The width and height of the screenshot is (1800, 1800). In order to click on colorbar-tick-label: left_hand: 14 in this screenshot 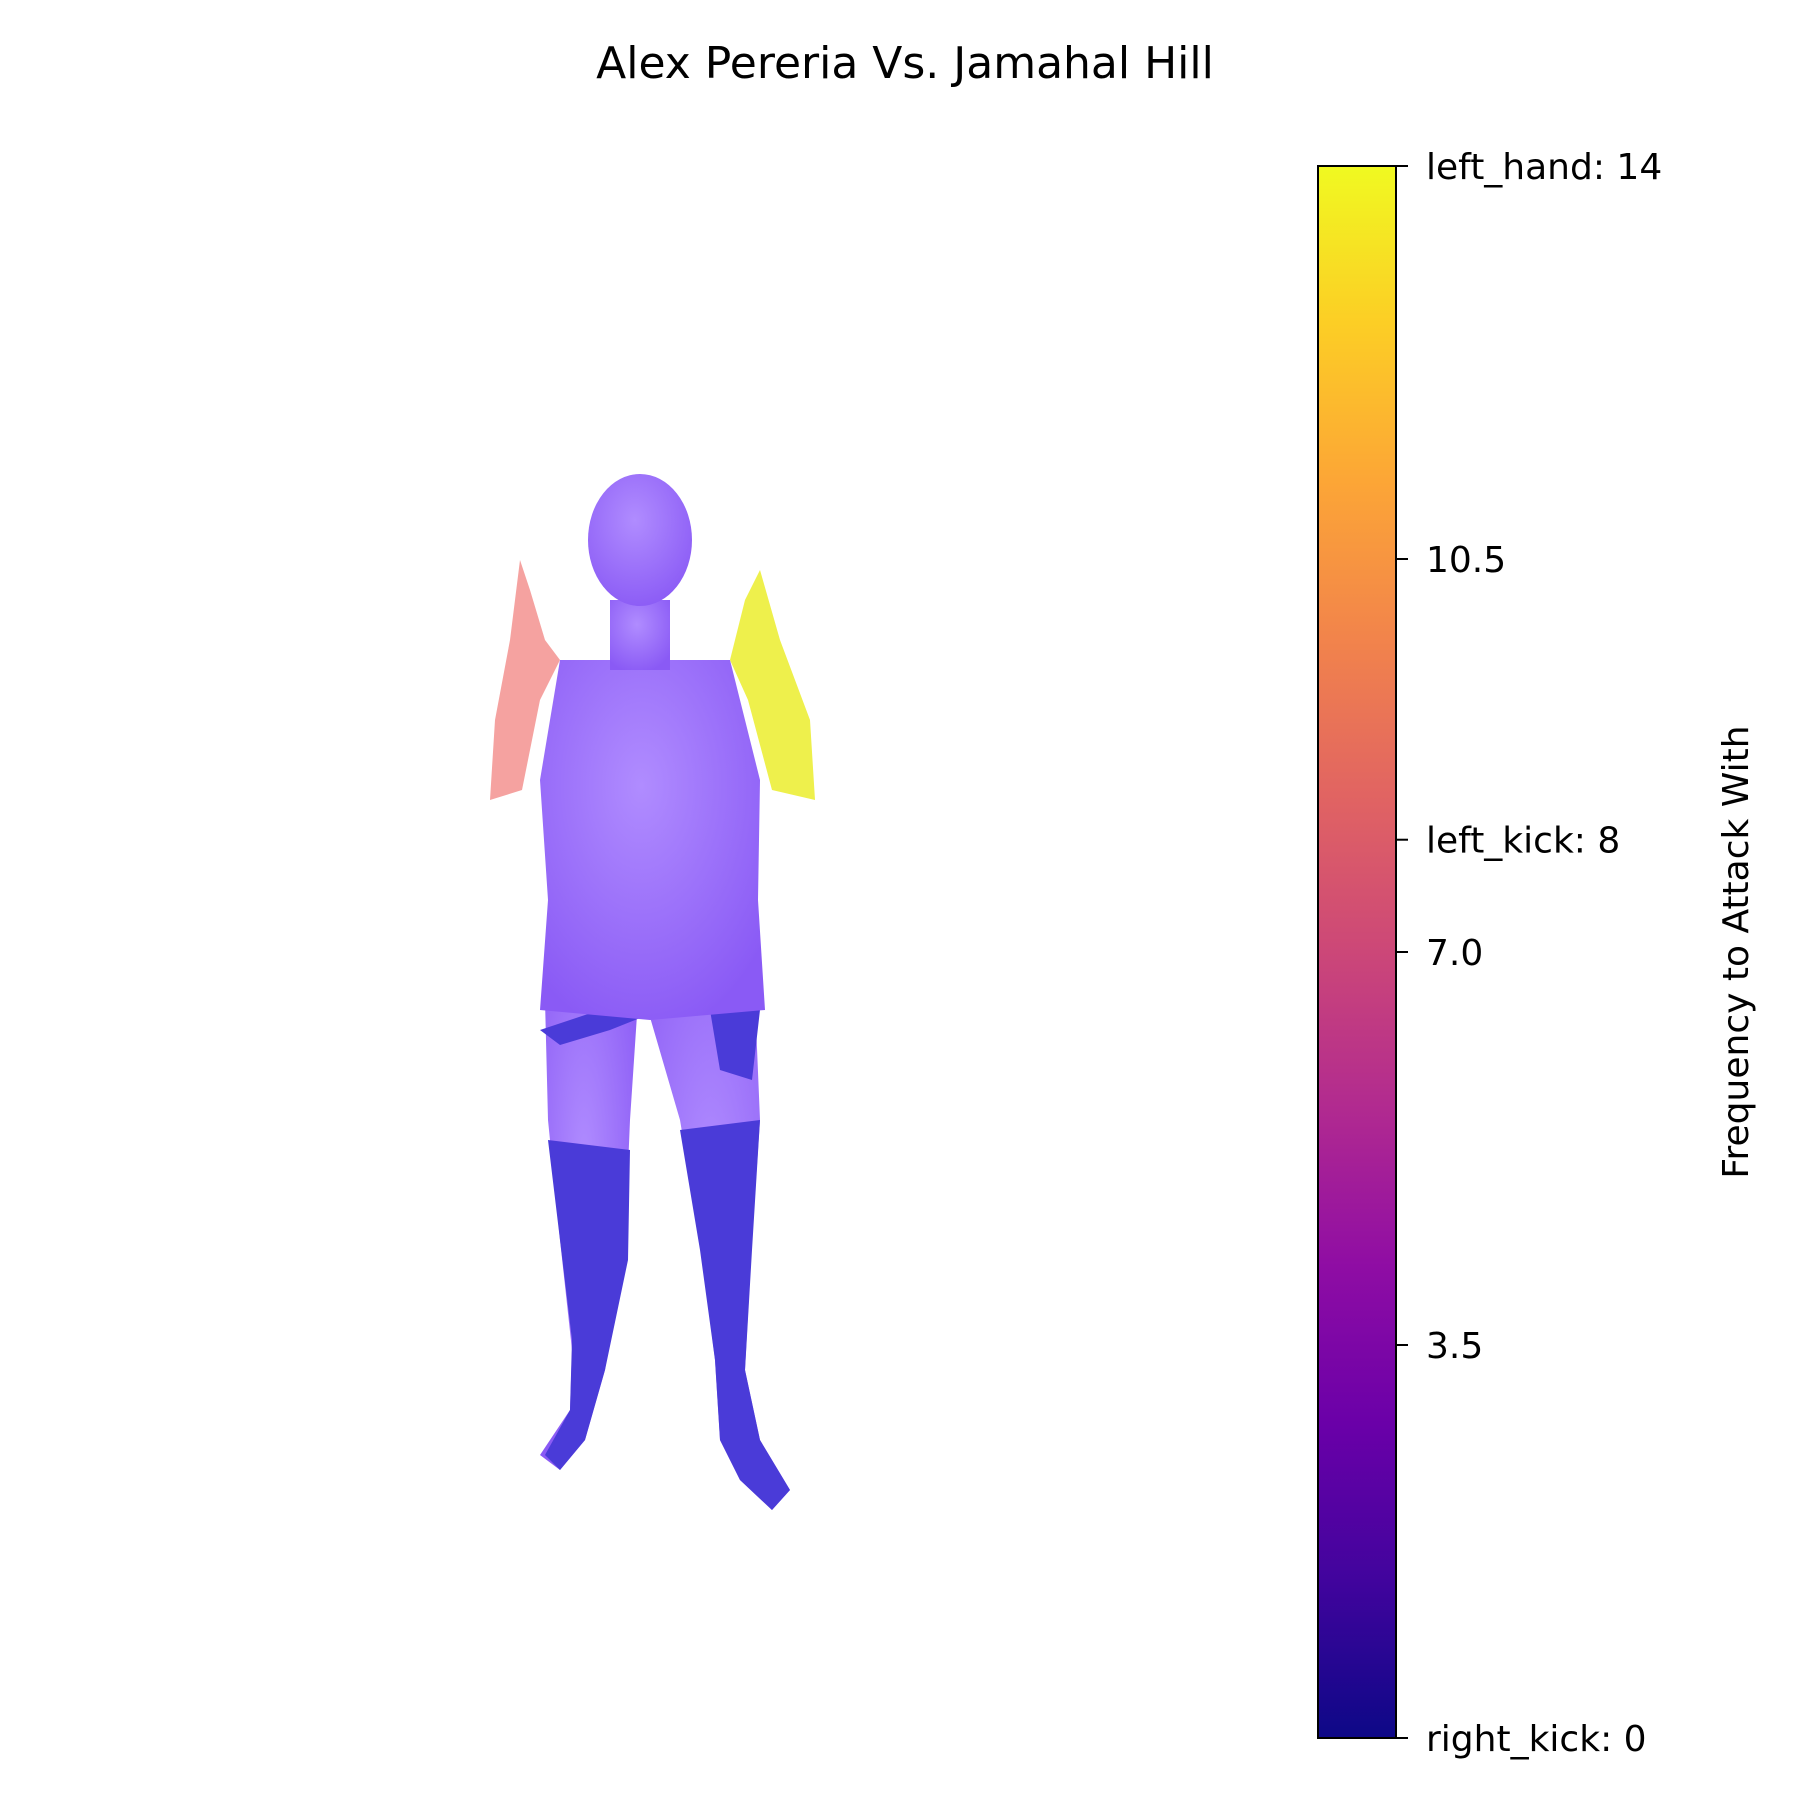, I will do `click(1544, 167)`.